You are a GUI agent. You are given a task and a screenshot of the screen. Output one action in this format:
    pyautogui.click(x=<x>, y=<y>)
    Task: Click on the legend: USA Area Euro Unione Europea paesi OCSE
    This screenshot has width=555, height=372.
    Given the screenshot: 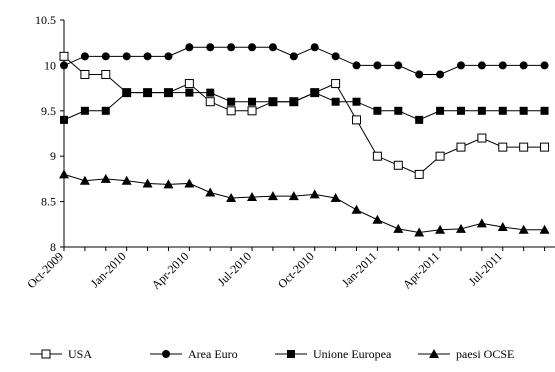 What is the action you would take?
    pyautogui.click(x=272, y=354)
    